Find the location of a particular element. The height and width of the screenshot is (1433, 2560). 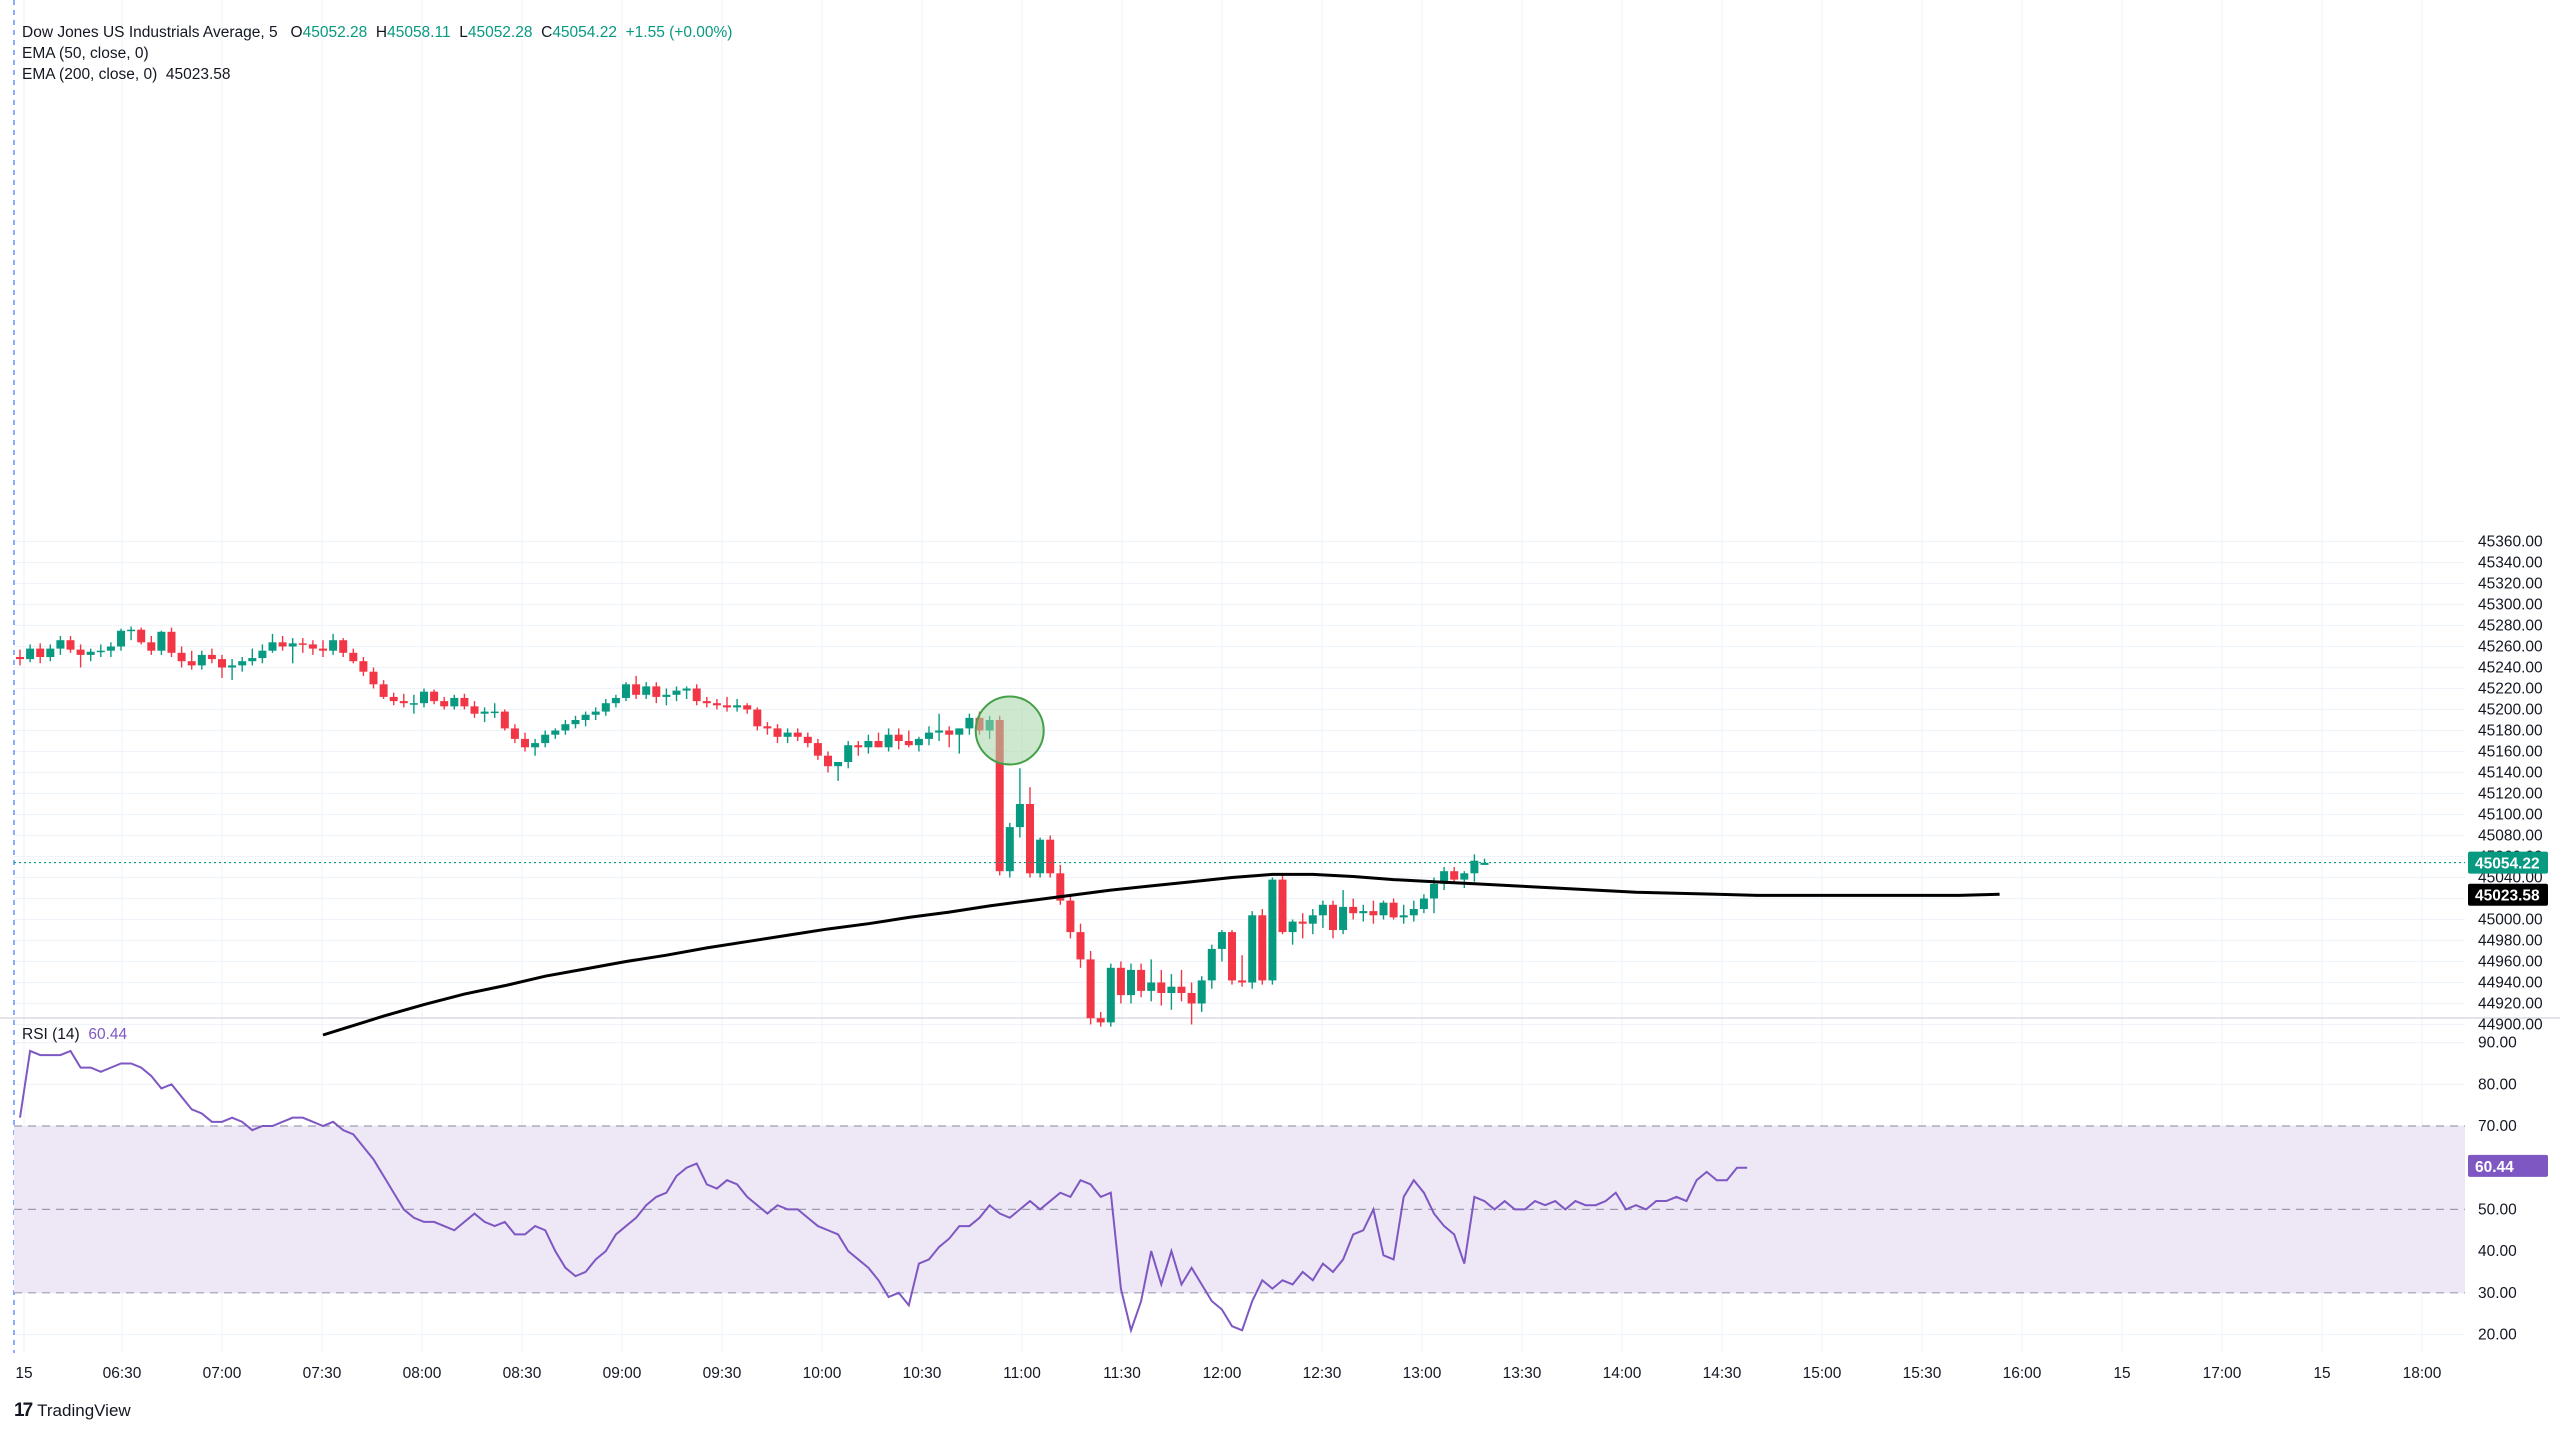

y-tick-label: 45120.00 is located at coordinates (2510, 794).